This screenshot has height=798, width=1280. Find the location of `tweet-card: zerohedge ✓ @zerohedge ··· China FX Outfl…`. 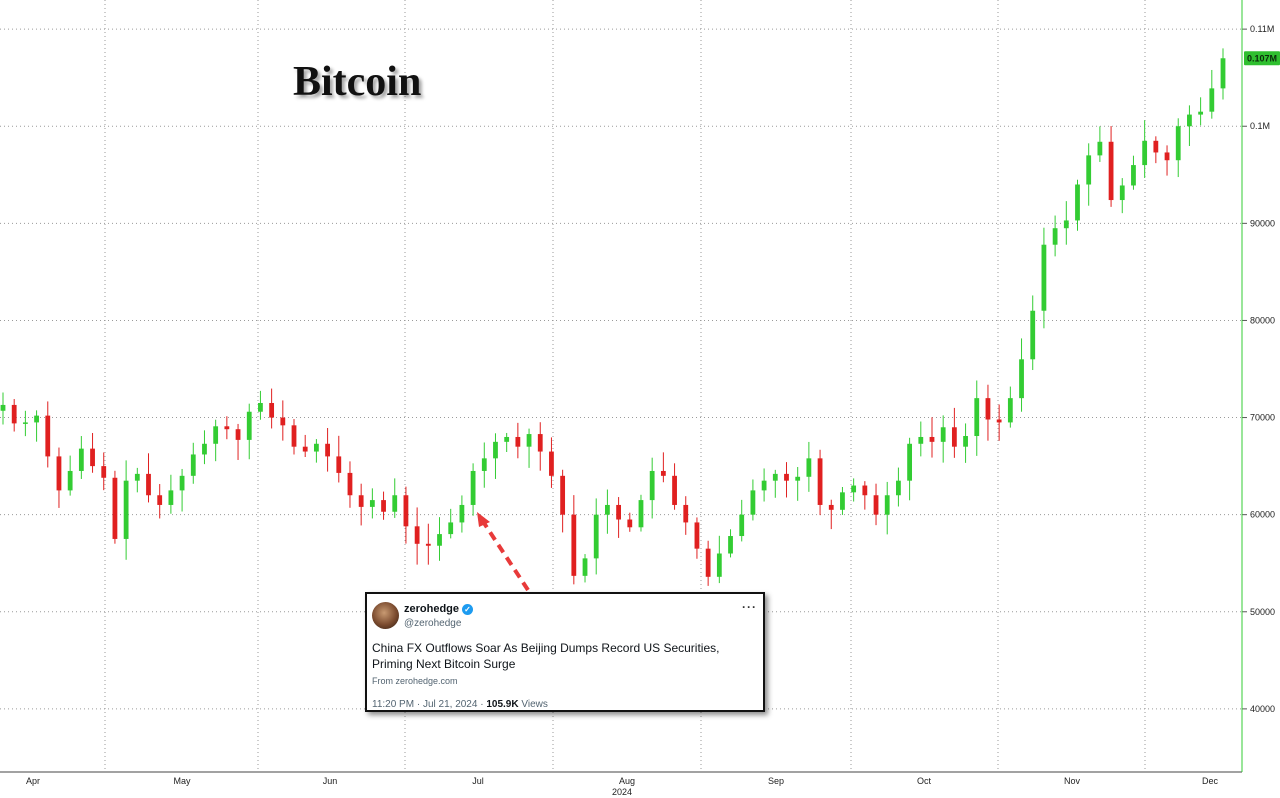

tweet-card: zerohedge ✓ @zerohedge ··· China FX Outfl… is located at coordinates (565, 652).